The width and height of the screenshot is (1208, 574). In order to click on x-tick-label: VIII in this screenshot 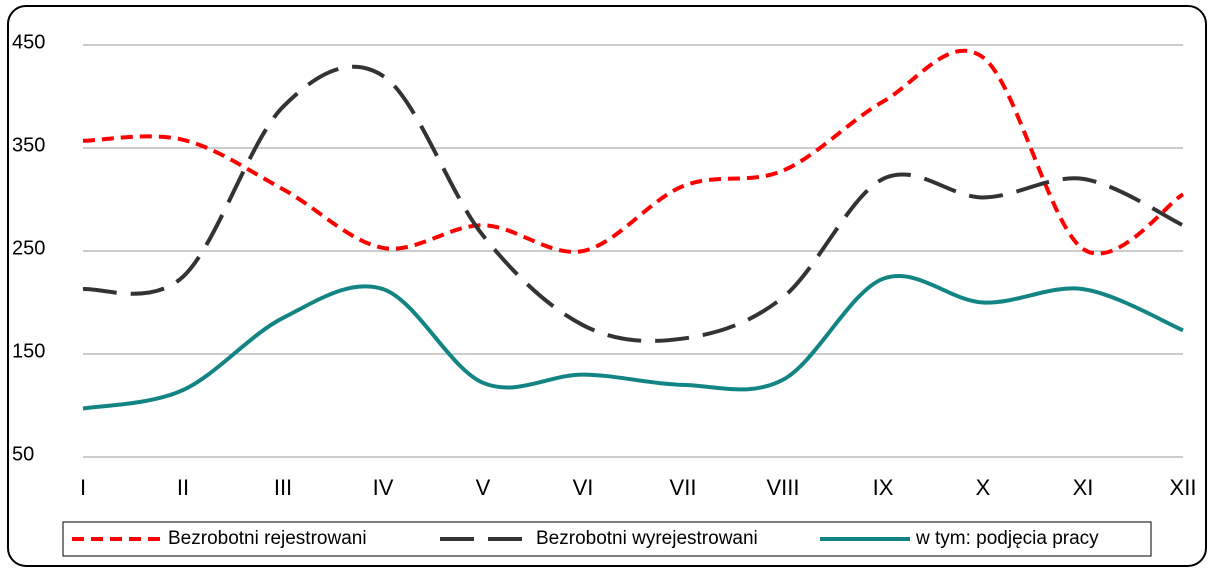, I will do `click(782, 487)`.